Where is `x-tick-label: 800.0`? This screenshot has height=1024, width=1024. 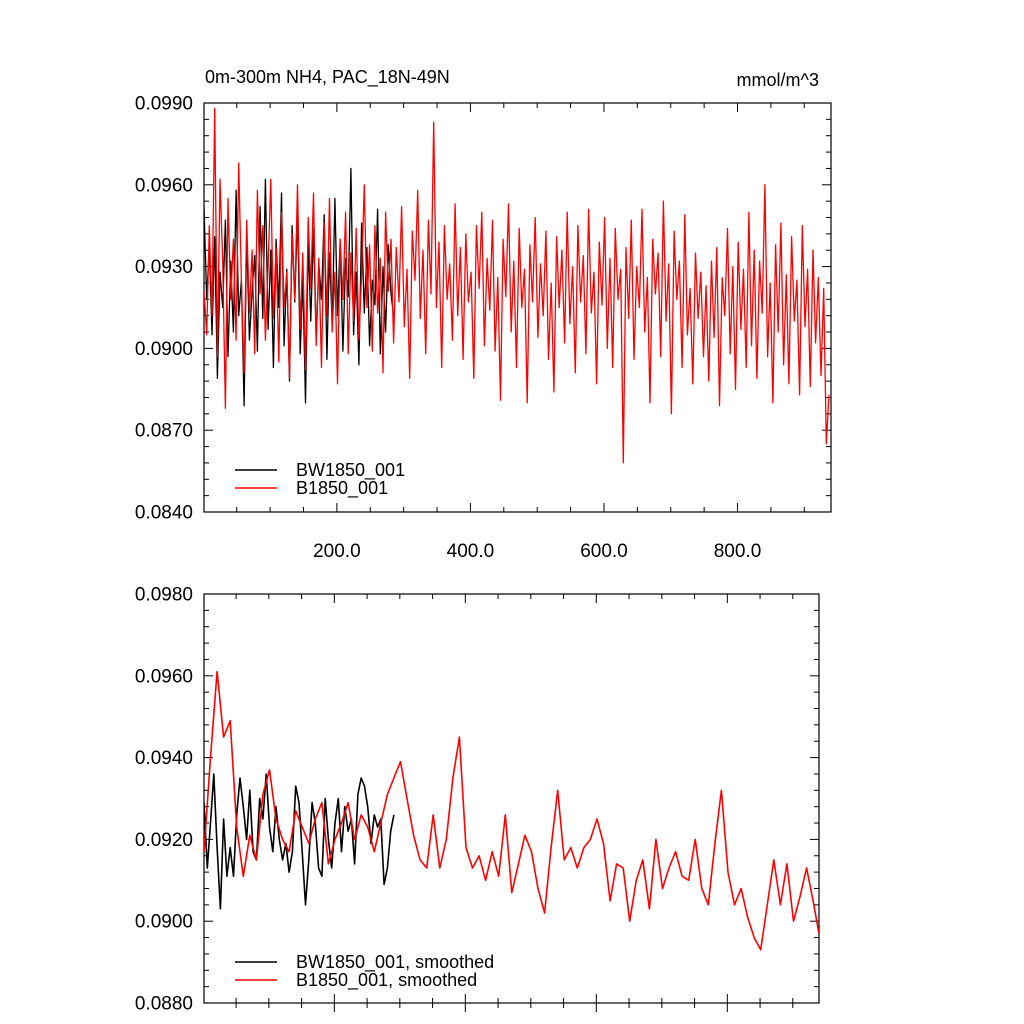
x-tick-label: 800.0 is located at coordinates (738, 551).